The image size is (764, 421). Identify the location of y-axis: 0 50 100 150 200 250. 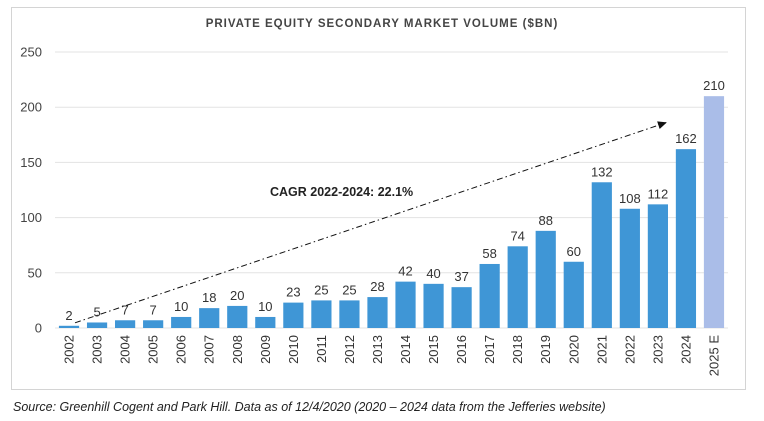
(31, 190).